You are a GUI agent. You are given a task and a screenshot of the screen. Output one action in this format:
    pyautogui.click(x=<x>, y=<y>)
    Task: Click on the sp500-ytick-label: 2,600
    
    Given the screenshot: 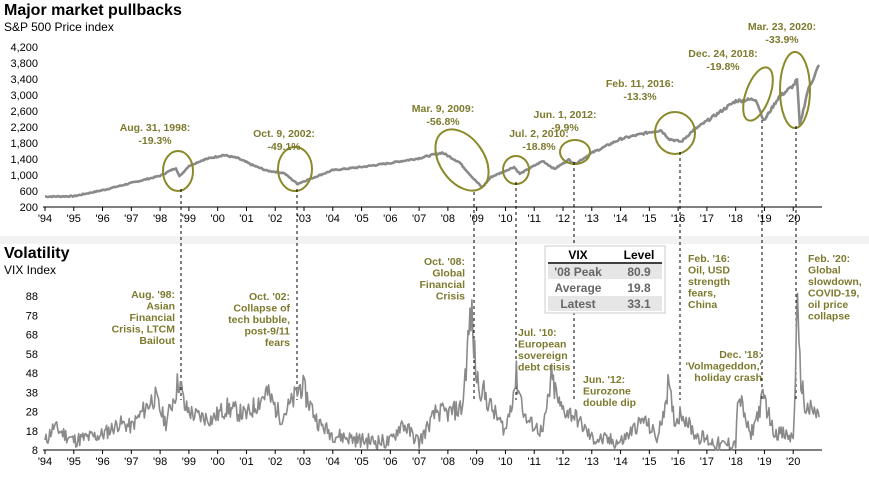 What is the action you would take?
    pyautogui.click(x=24, y=112)
    